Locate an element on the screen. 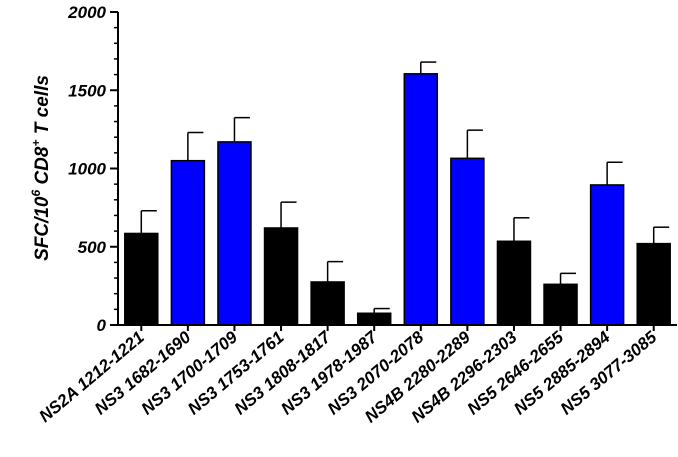  y-tick-label: 2000 is located at coordinates (86, 12).